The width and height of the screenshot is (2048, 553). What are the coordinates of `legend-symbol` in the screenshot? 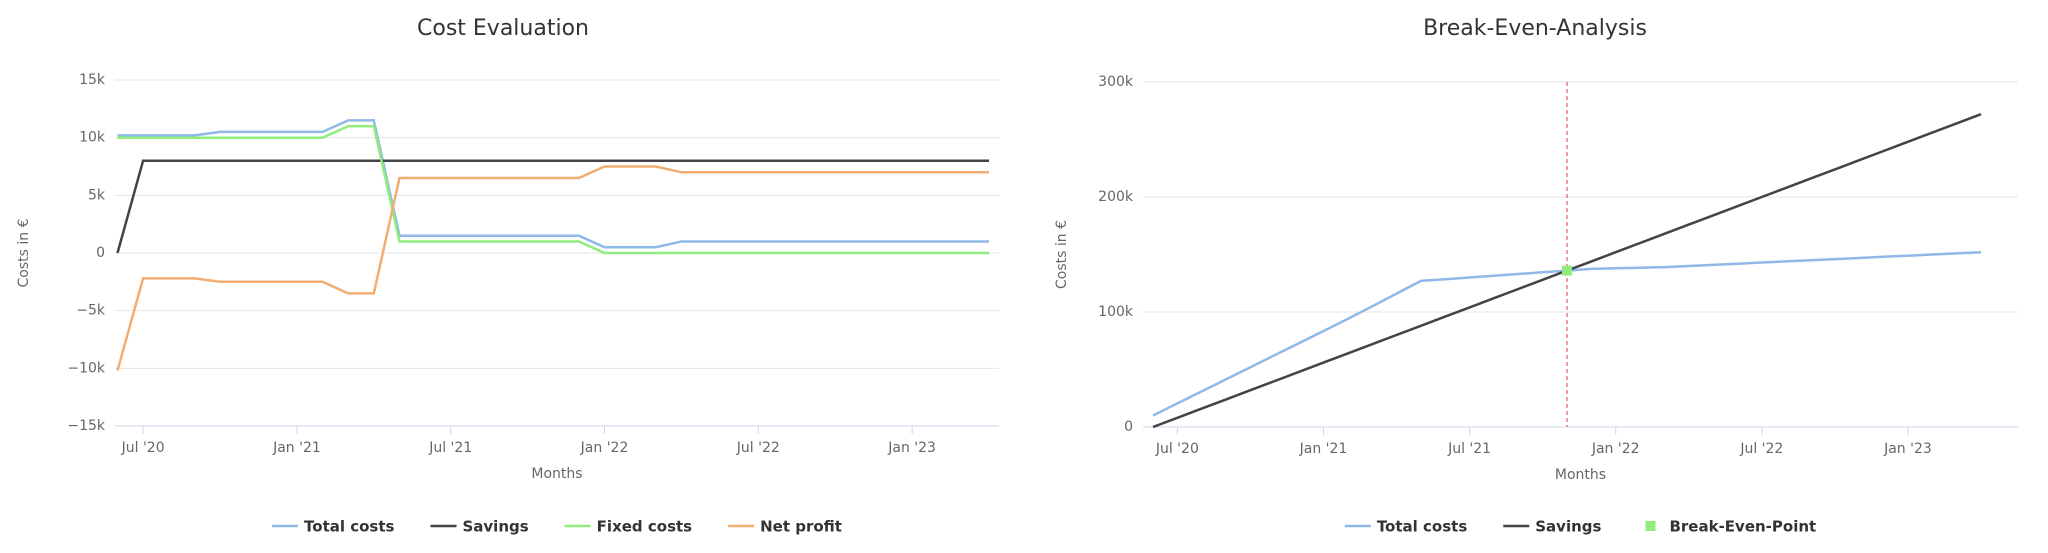 It's located at (1650, 526).